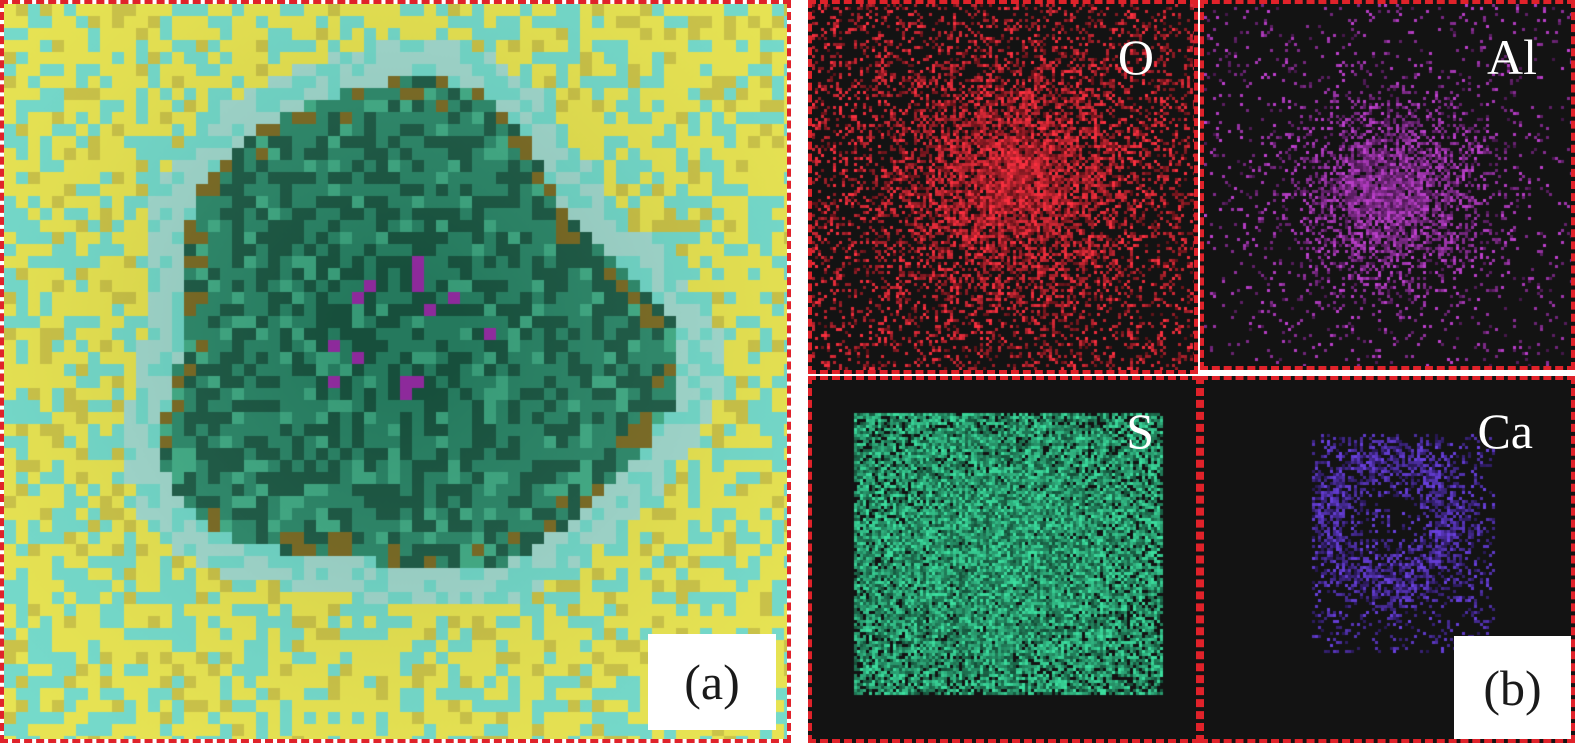 The image size is (1575, 743). Describe the element at coordinates (1512, 57) in the screenshot. I see `aluminum-label: Al` at that location.